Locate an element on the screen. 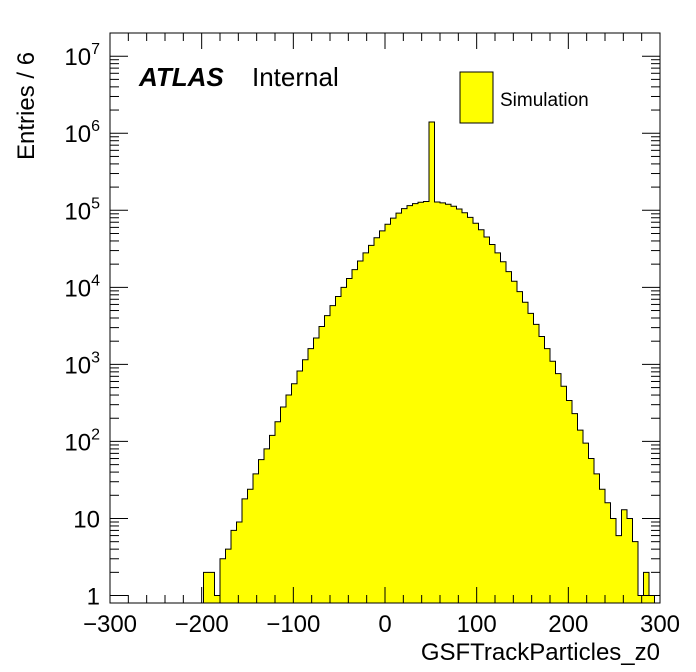  y-tick-label: 10⁷ is located at coordinates (82, 56).